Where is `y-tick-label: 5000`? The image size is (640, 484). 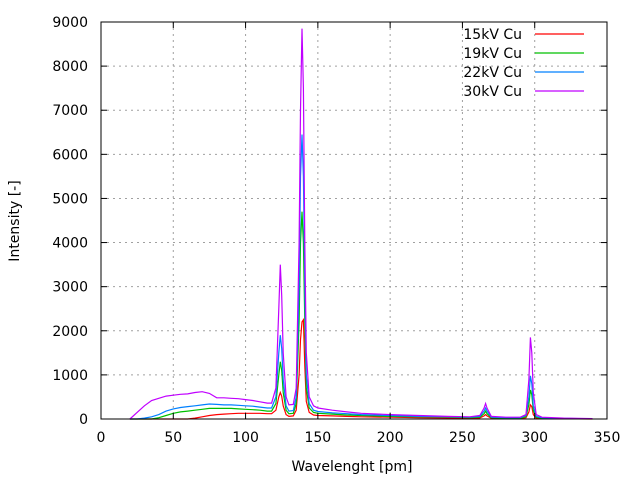 y-tick-label: 5000 is located at coordinates (70, 199).